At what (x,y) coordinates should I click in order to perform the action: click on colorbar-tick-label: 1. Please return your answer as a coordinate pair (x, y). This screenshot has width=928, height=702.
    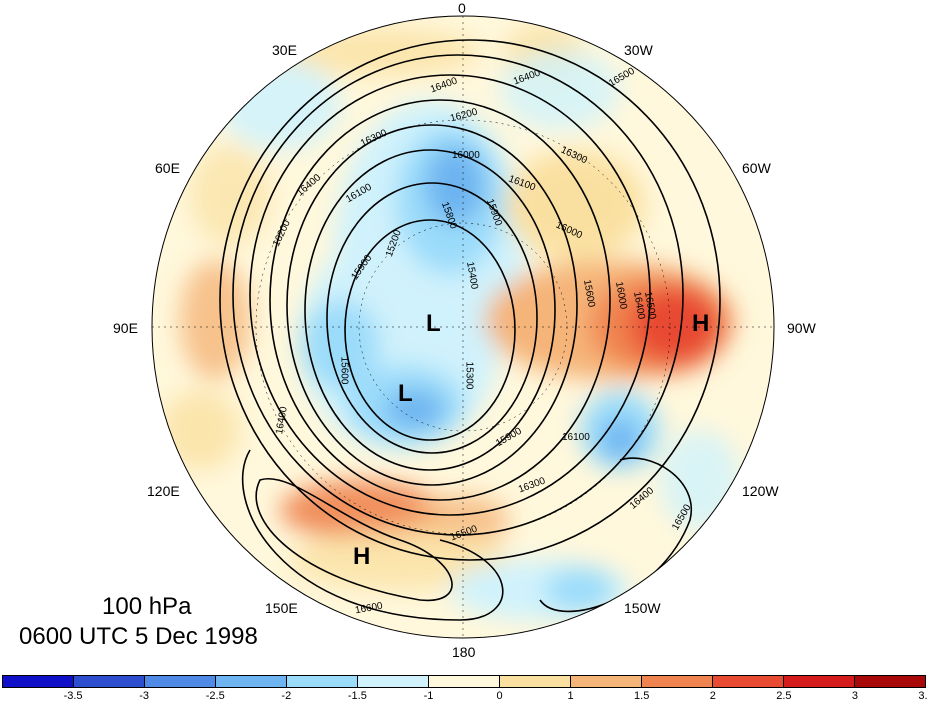
    Looking at the image, I should click on (570, 696).